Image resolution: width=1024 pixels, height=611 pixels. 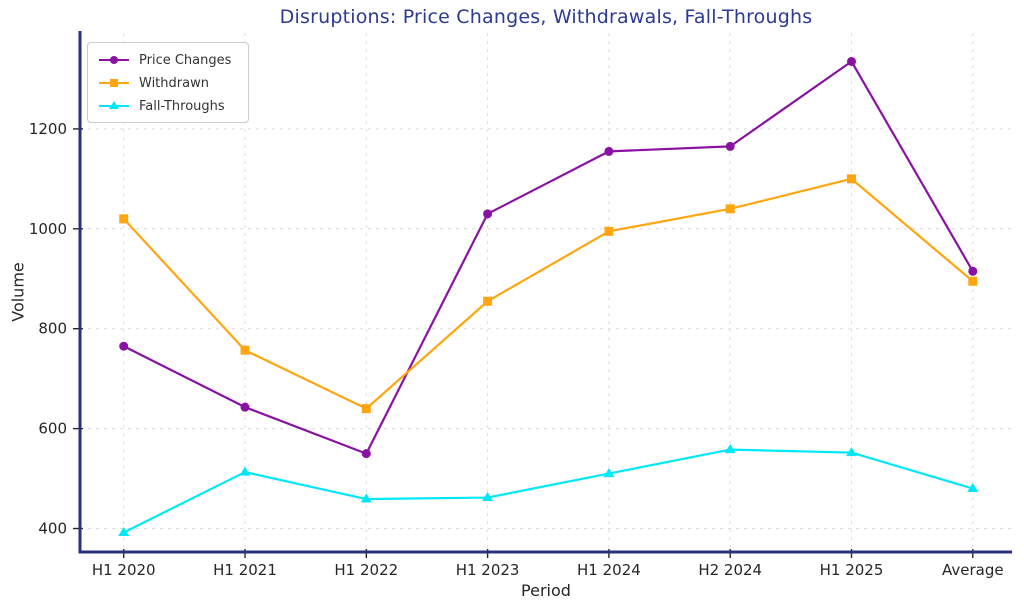 What do you see at coordinates (48, 229) in the screenshot?
I see `y-tick-label: 1000` at bounding box center [48, 229].